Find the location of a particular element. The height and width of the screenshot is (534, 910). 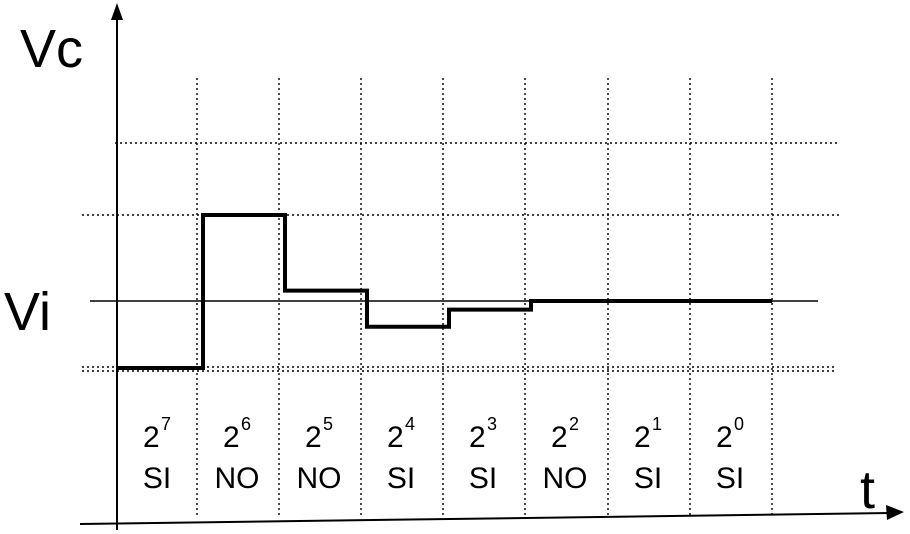

bit-label-1: 2 6 NO is located at coordinates (237, 454).